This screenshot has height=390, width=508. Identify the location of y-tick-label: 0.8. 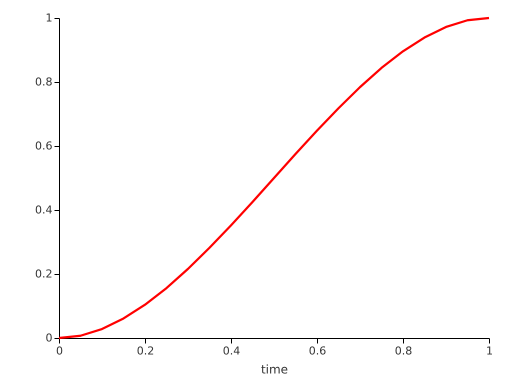
(43, 82).